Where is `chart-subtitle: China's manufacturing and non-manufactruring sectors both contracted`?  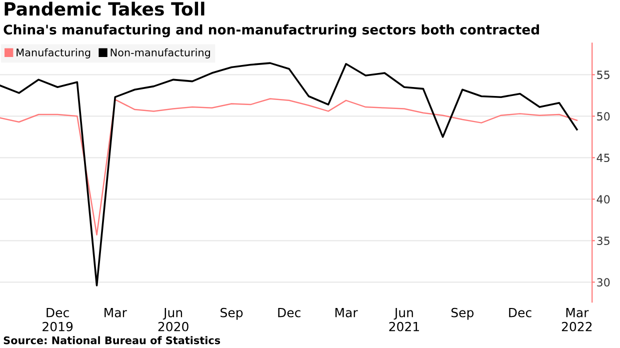 chart-subtitle: China's manufacturing and non-manufactruring sectors both contracted is located at coordinates (271, 31).